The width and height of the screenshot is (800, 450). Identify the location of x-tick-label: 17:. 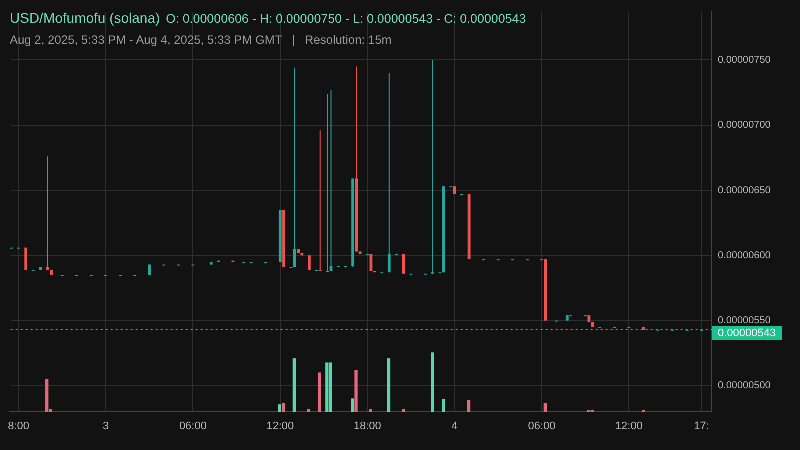
(702, 426).